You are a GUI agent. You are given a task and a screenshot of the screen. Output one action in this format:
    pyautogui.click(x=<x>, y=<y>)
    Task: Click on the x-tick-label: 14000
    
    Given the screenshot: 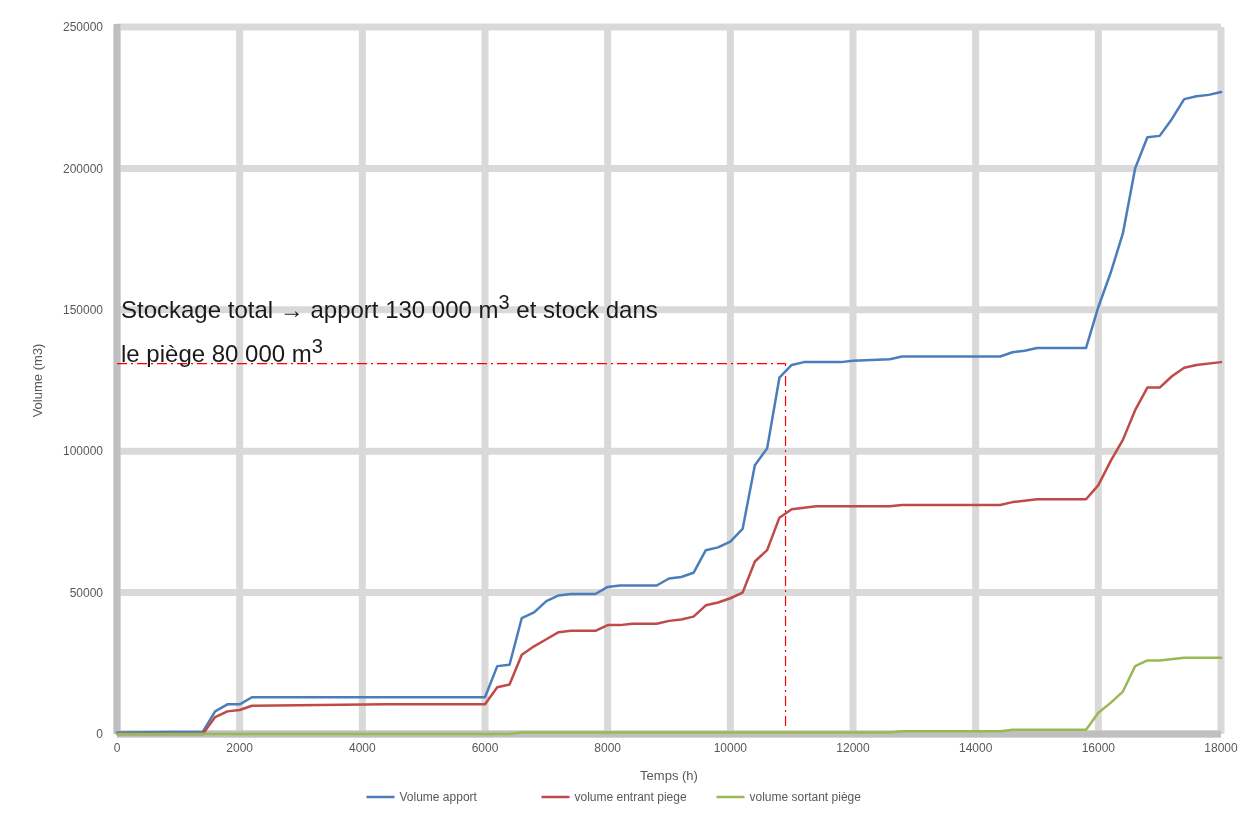 What is the action you would take?
    pyautogui.click(x=975, y=748)
    